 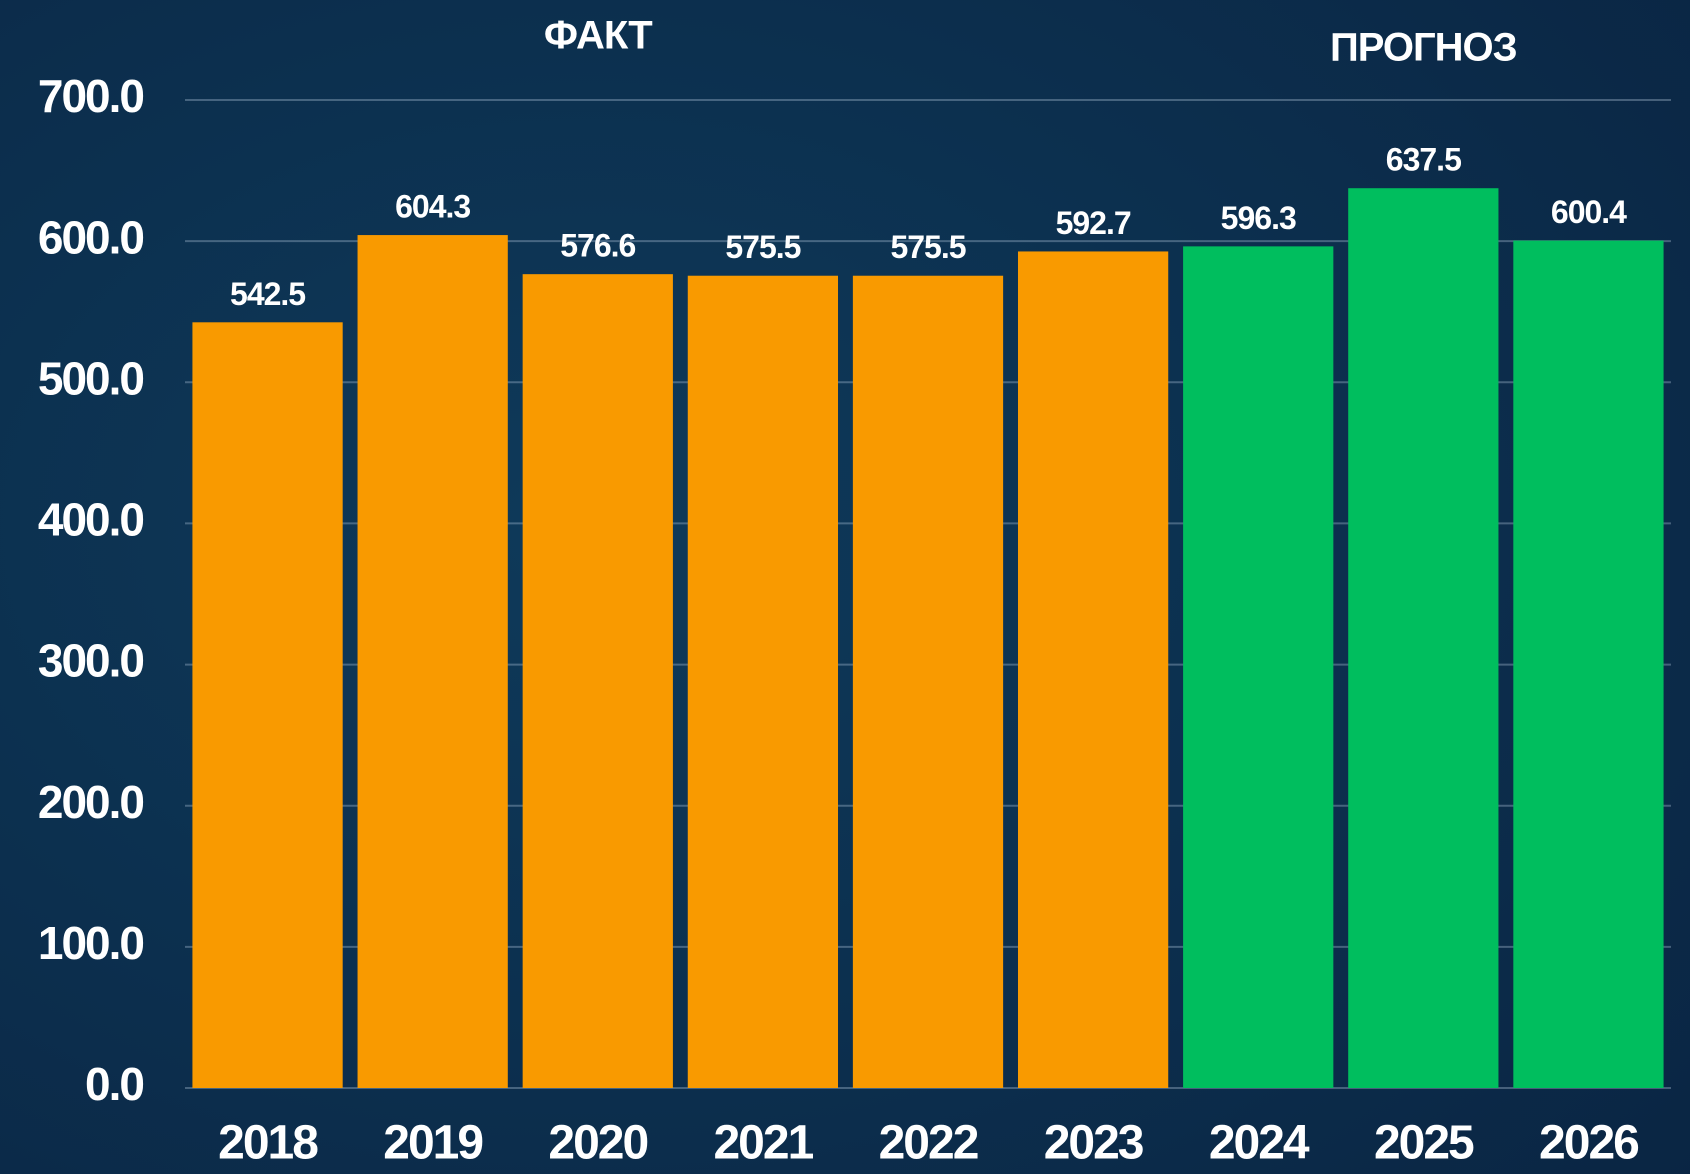 What do you see at coordinates (91, 237) in the screenshot?
I see `y-tick-label: 600.0` at bounding box center [91, 237].